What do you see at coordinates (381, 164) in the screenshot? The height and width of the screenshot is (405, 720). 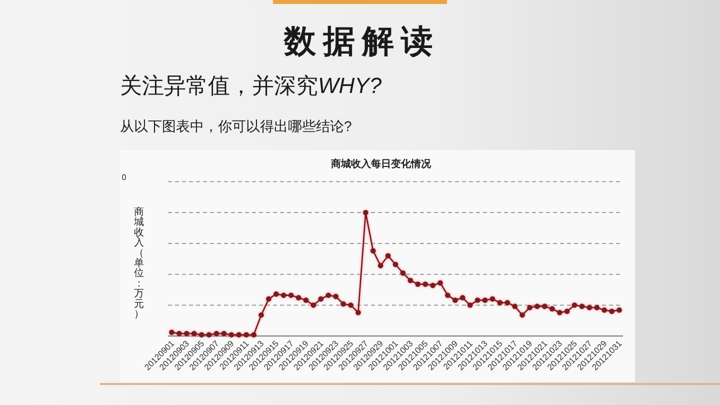 I see `chart-title: 商城收入每日变化情况` at bounding box center [381, 164].